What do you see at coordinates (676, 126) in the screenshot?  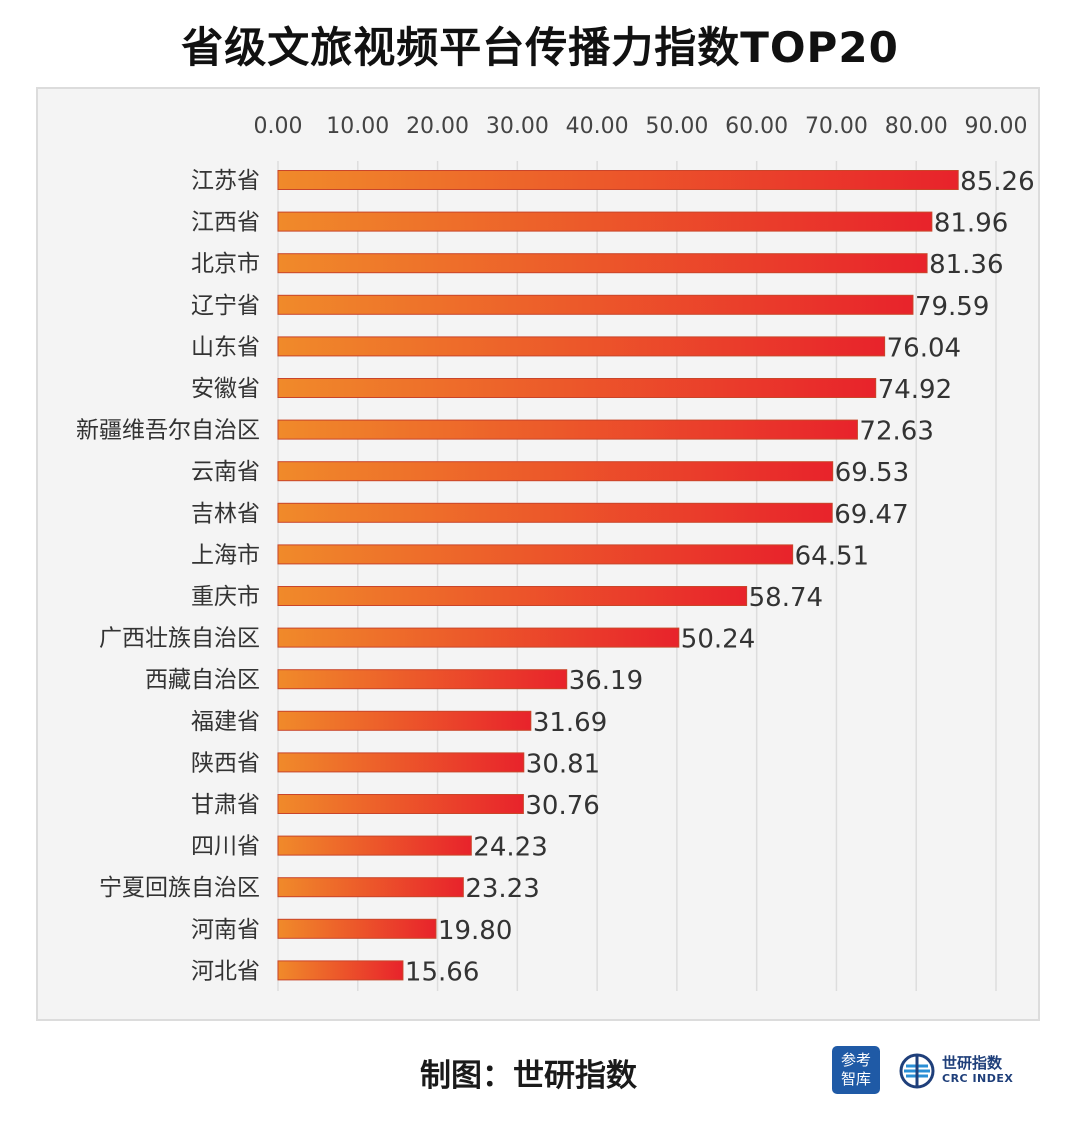 I see `x-tick-label: 50.00` at bounding box center [676, 126].